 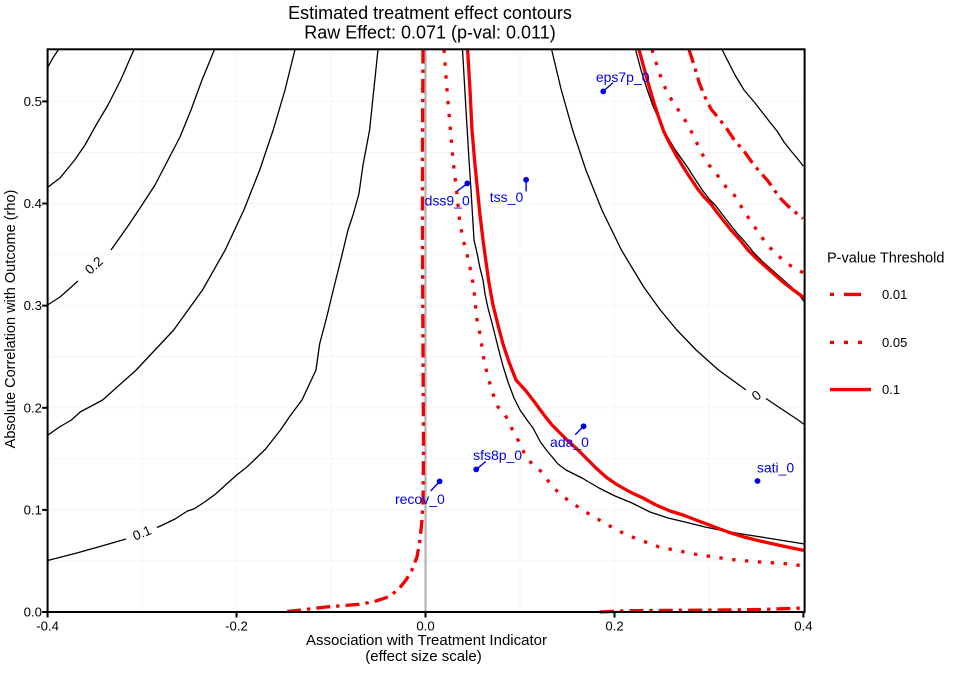 What do you see at coordinates (507, 197) in the screenshot?
I see `svg-text: tss_0` at bounding box center [507, 197].